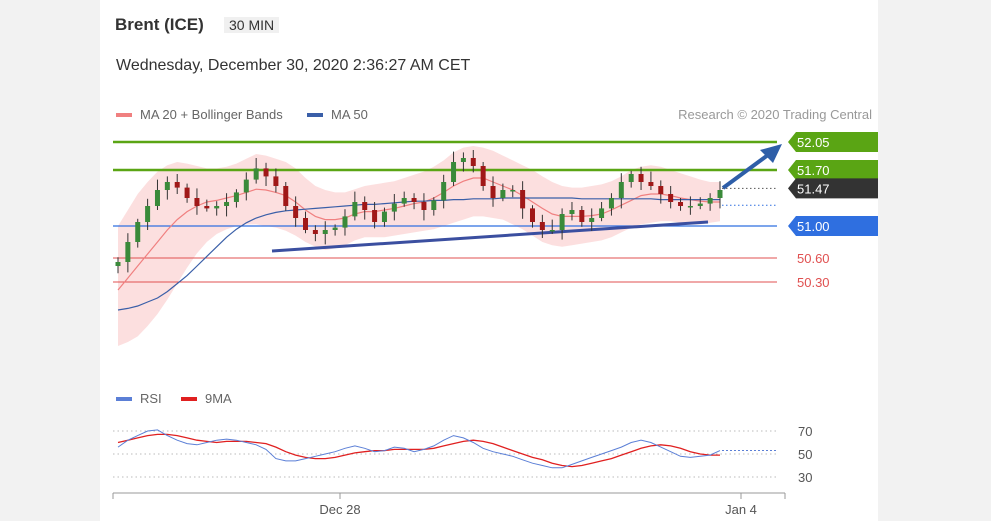 Image resolution: width=991 pixels, height=521 pixels. I want to click on credit-text: Research © 2020 Trading Central, so click(775, 114).